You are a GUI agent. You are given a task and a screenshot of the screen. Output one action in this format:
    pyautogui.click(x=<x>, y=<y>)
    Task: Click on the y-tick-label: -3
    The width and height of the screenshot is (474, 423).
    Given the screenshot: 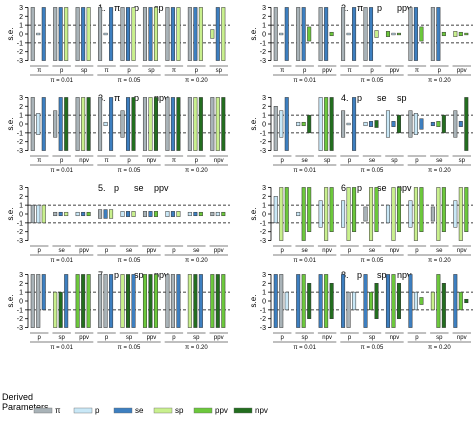 What is the action you would take?
    pyautogui.click(x=263, y=241)
    